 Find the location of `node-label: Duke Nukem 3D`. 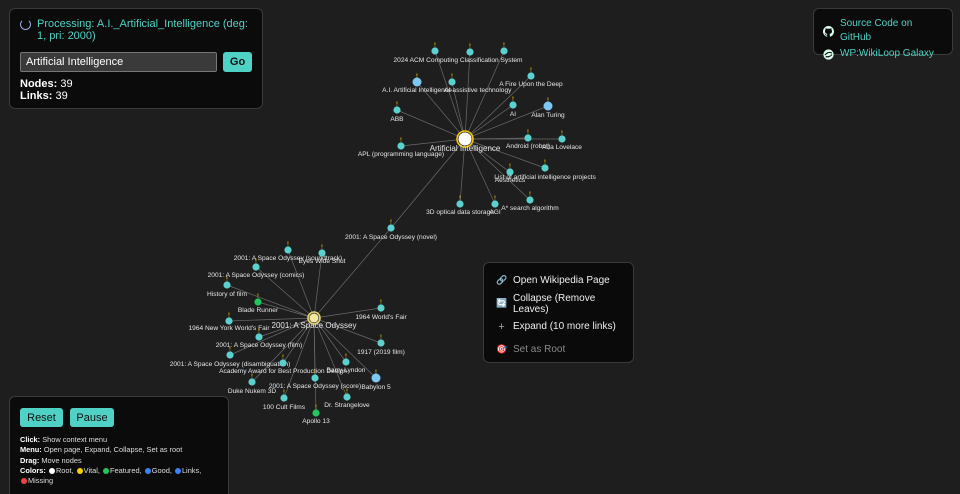

node-label: Duke Nukem 3D is located at coordinates (252, 391).